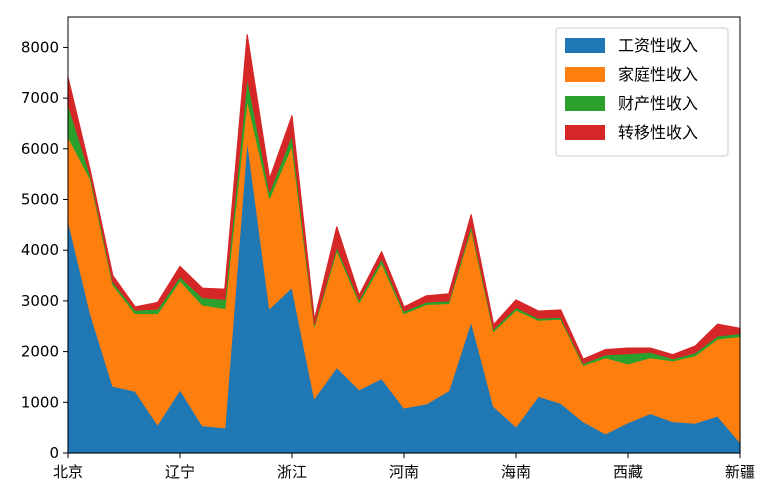 The width and height of the screenshot is (772, 500). Describe the element at coordinates (292, 472) in the screenshot. I see `x-tick-label: 浙江` at that location.